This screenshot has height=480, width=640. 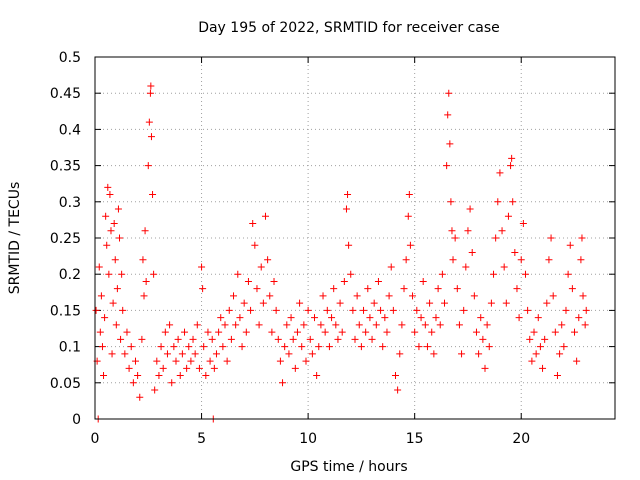 What do you see at coordinates (76, 420) in the screenshot?
I see `y-tick-label: 0` at bounding box center [76, 420].